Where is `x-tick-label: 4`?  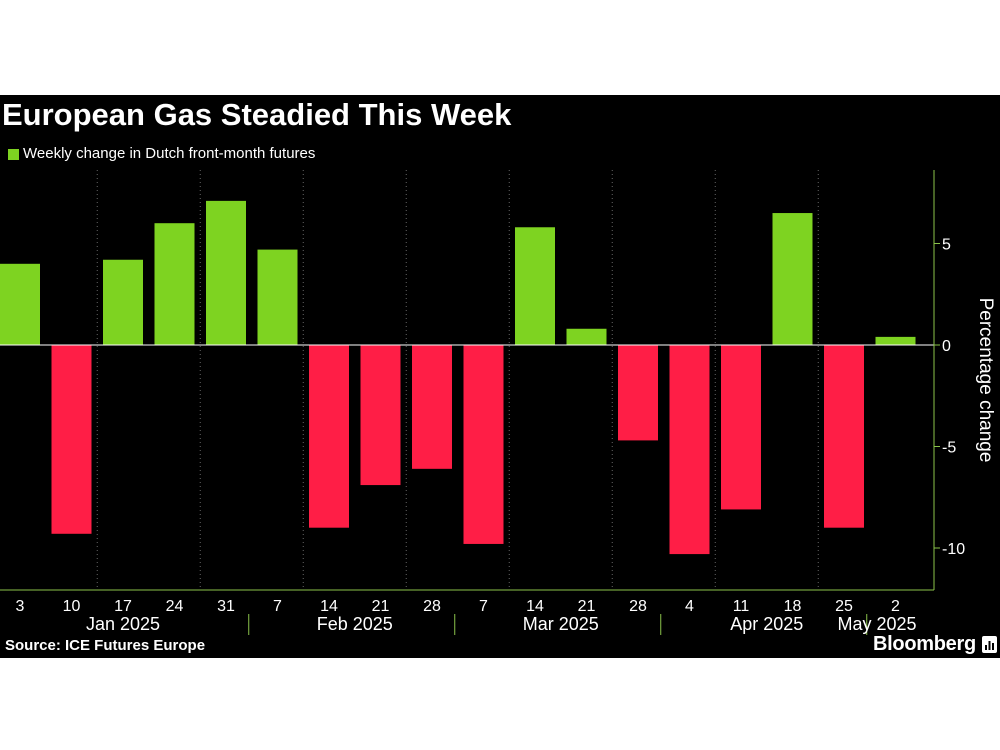
x-tick-label: 4 is located at coordinates (689, 606).